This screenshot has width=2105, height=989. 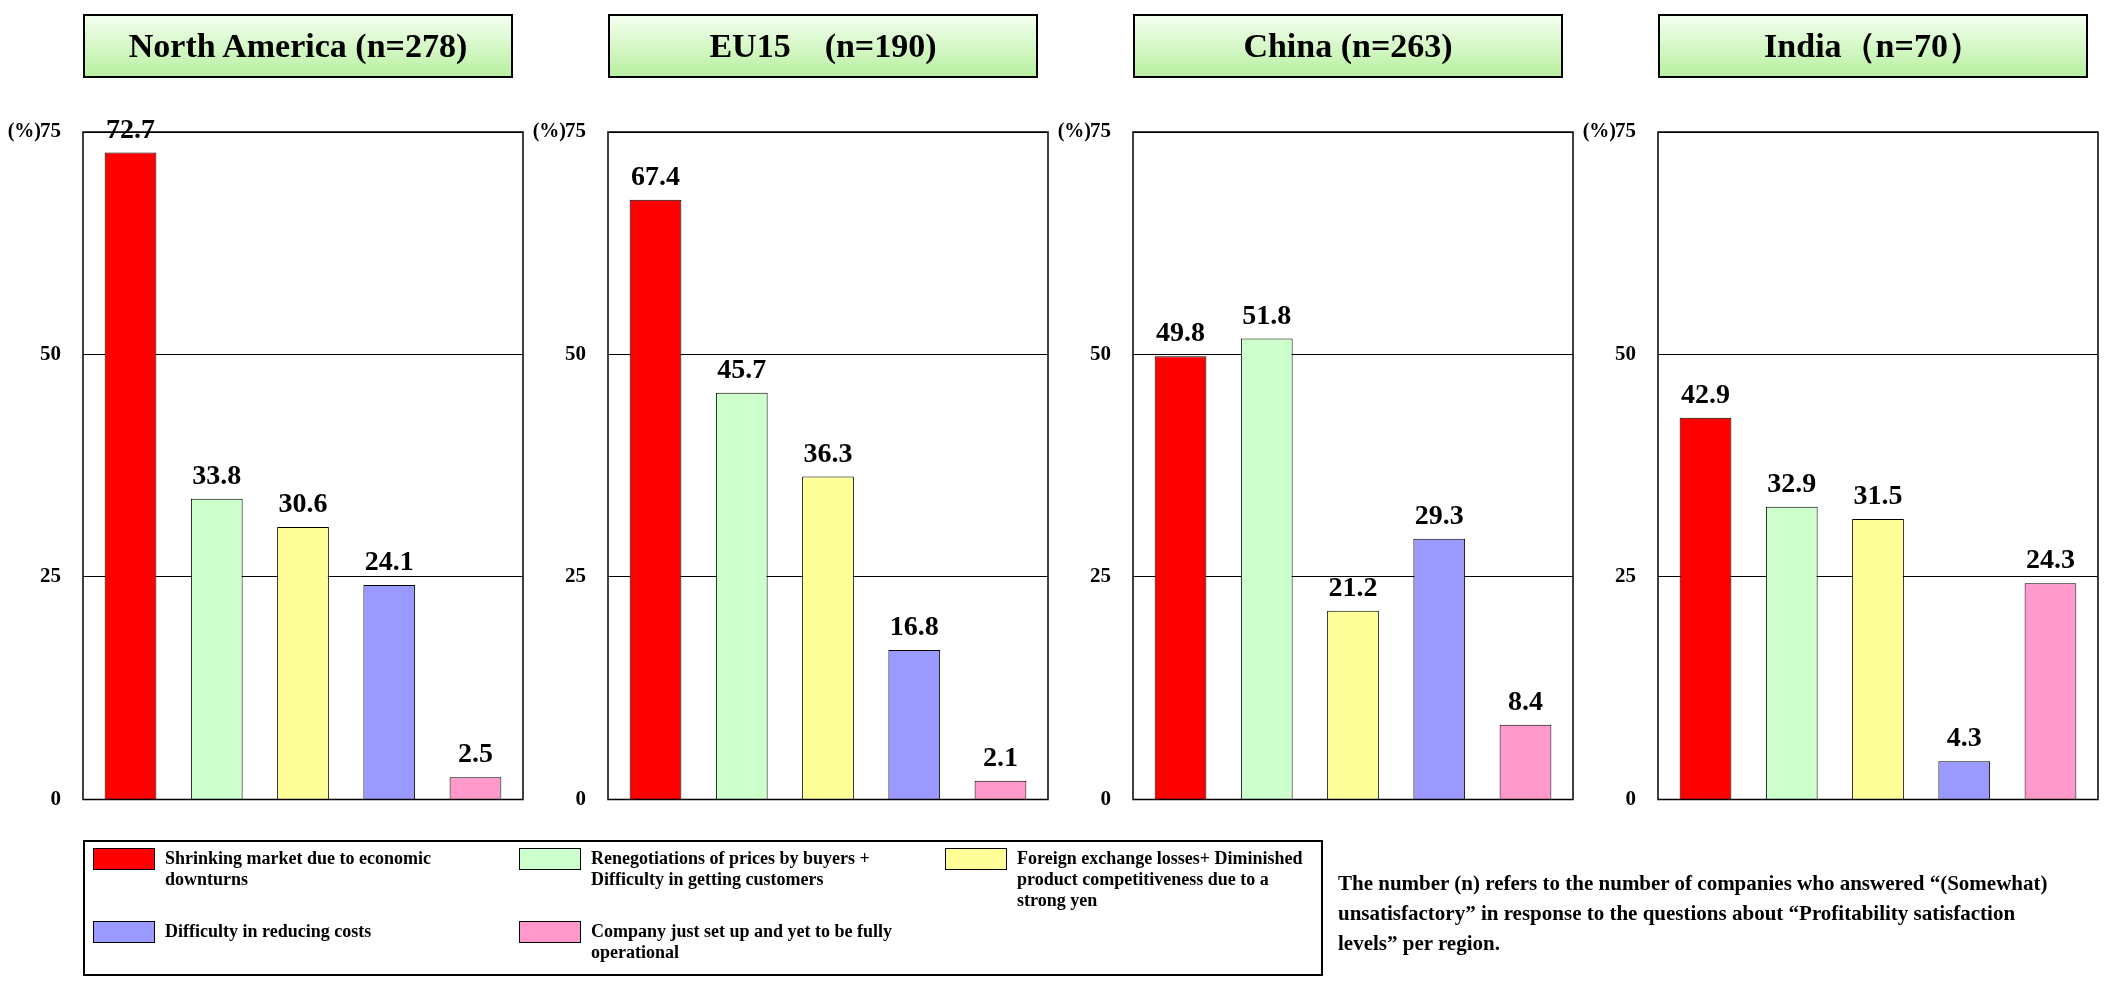 I want to click on data-label: 31.5, so click(x=1878, y=495).